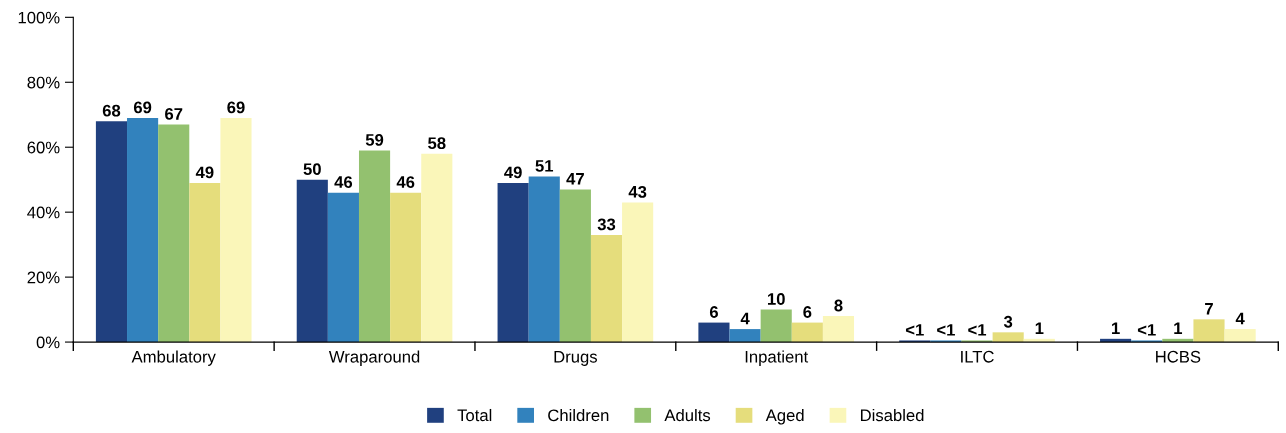  I want to click on data-label: 67, so click(174, 114).